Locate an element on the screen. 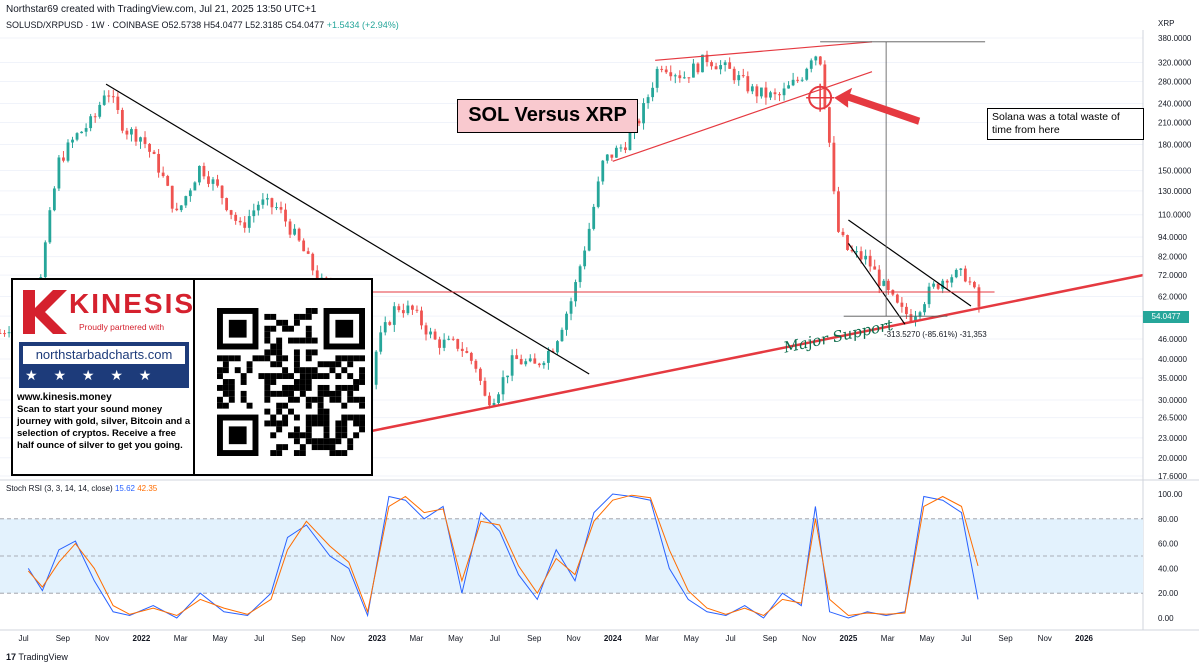  symbol-name: SOLUSD/XRPUSD · 1W · COINBASE is located at coordinates (83, 25).